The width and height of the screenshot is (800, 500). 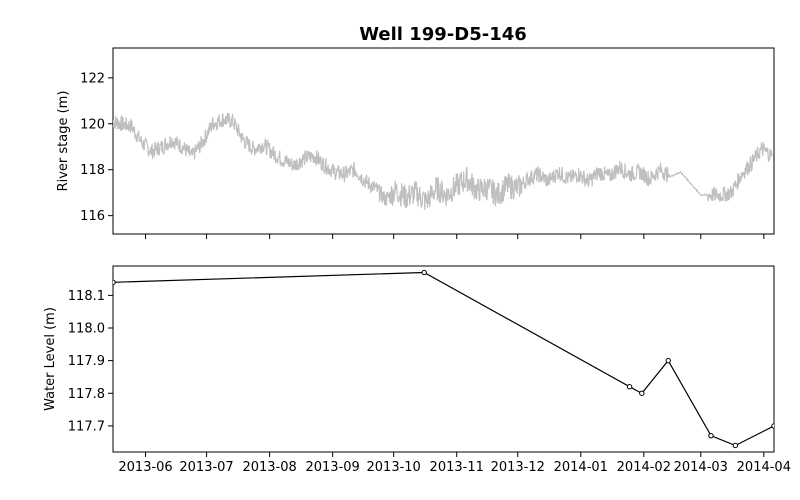 What do you see at coordinates (86, 361) in the screenshot?
I see `water-level-ytick-label: 117.9` at bounding box center [86, 361].